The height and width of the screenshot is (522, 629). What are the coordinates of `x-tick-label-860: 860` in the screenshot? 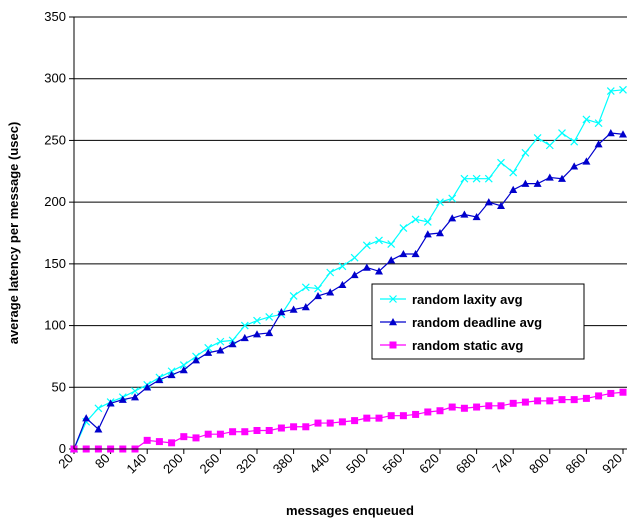 It's located at (576, 464).